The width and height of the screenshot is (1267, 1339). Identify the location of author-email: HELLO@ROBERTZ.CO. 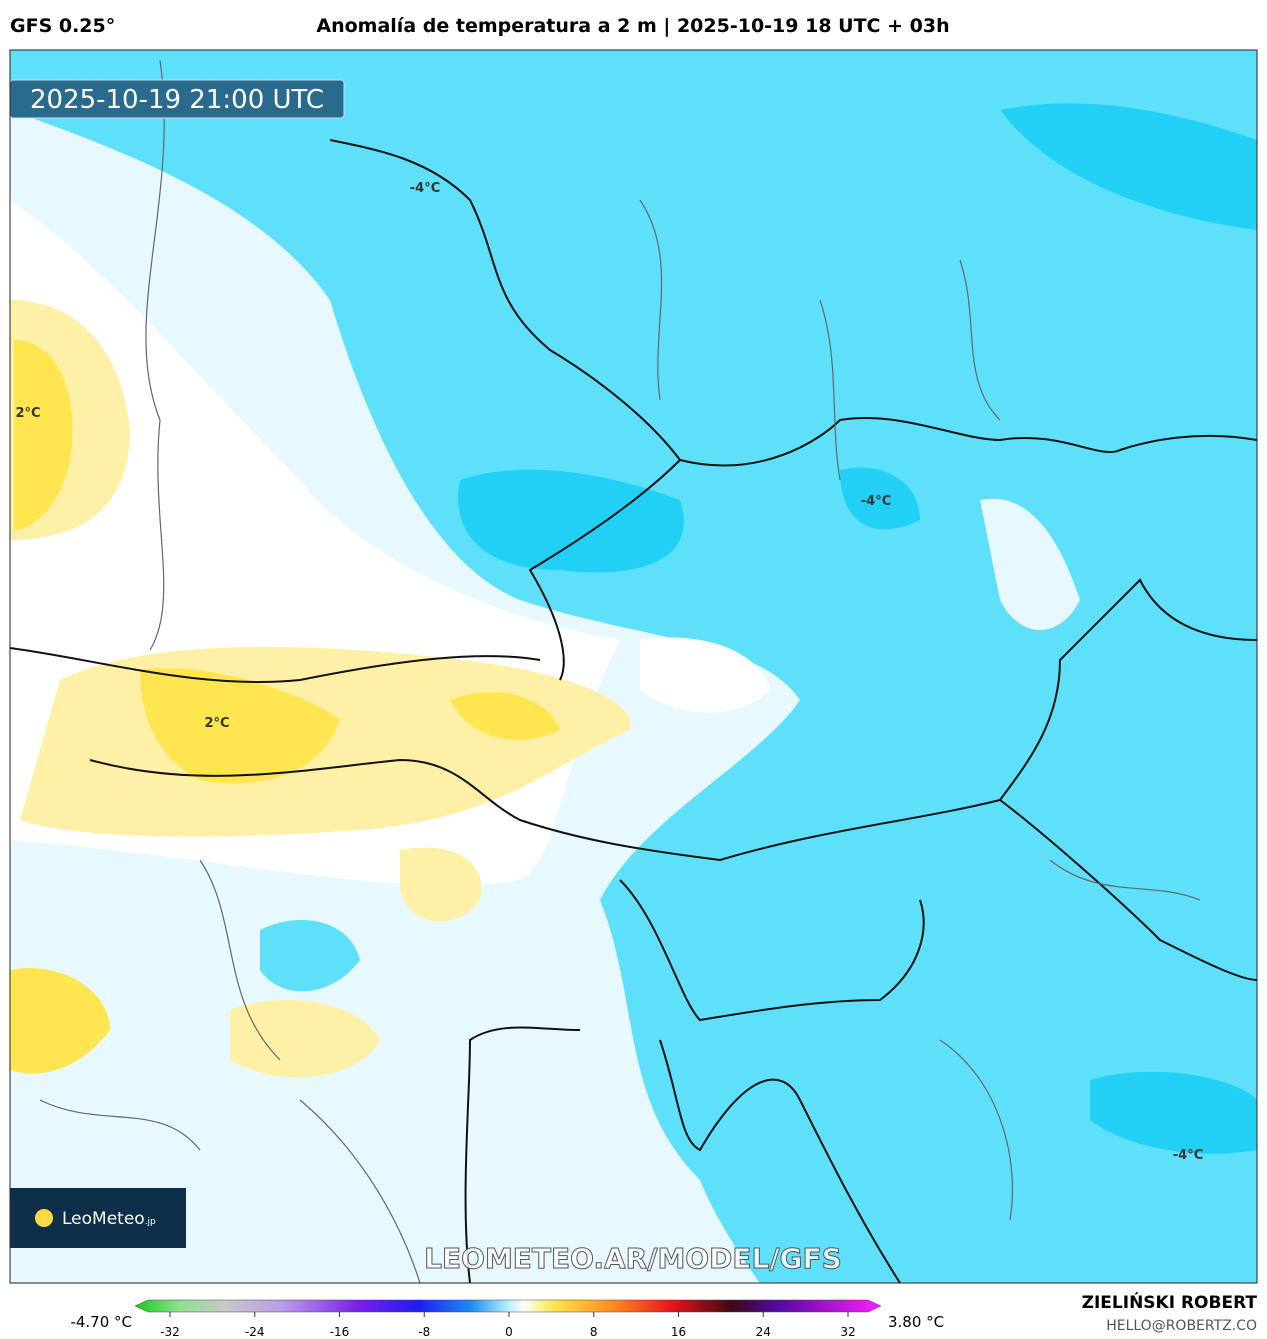
(1181, 1326).